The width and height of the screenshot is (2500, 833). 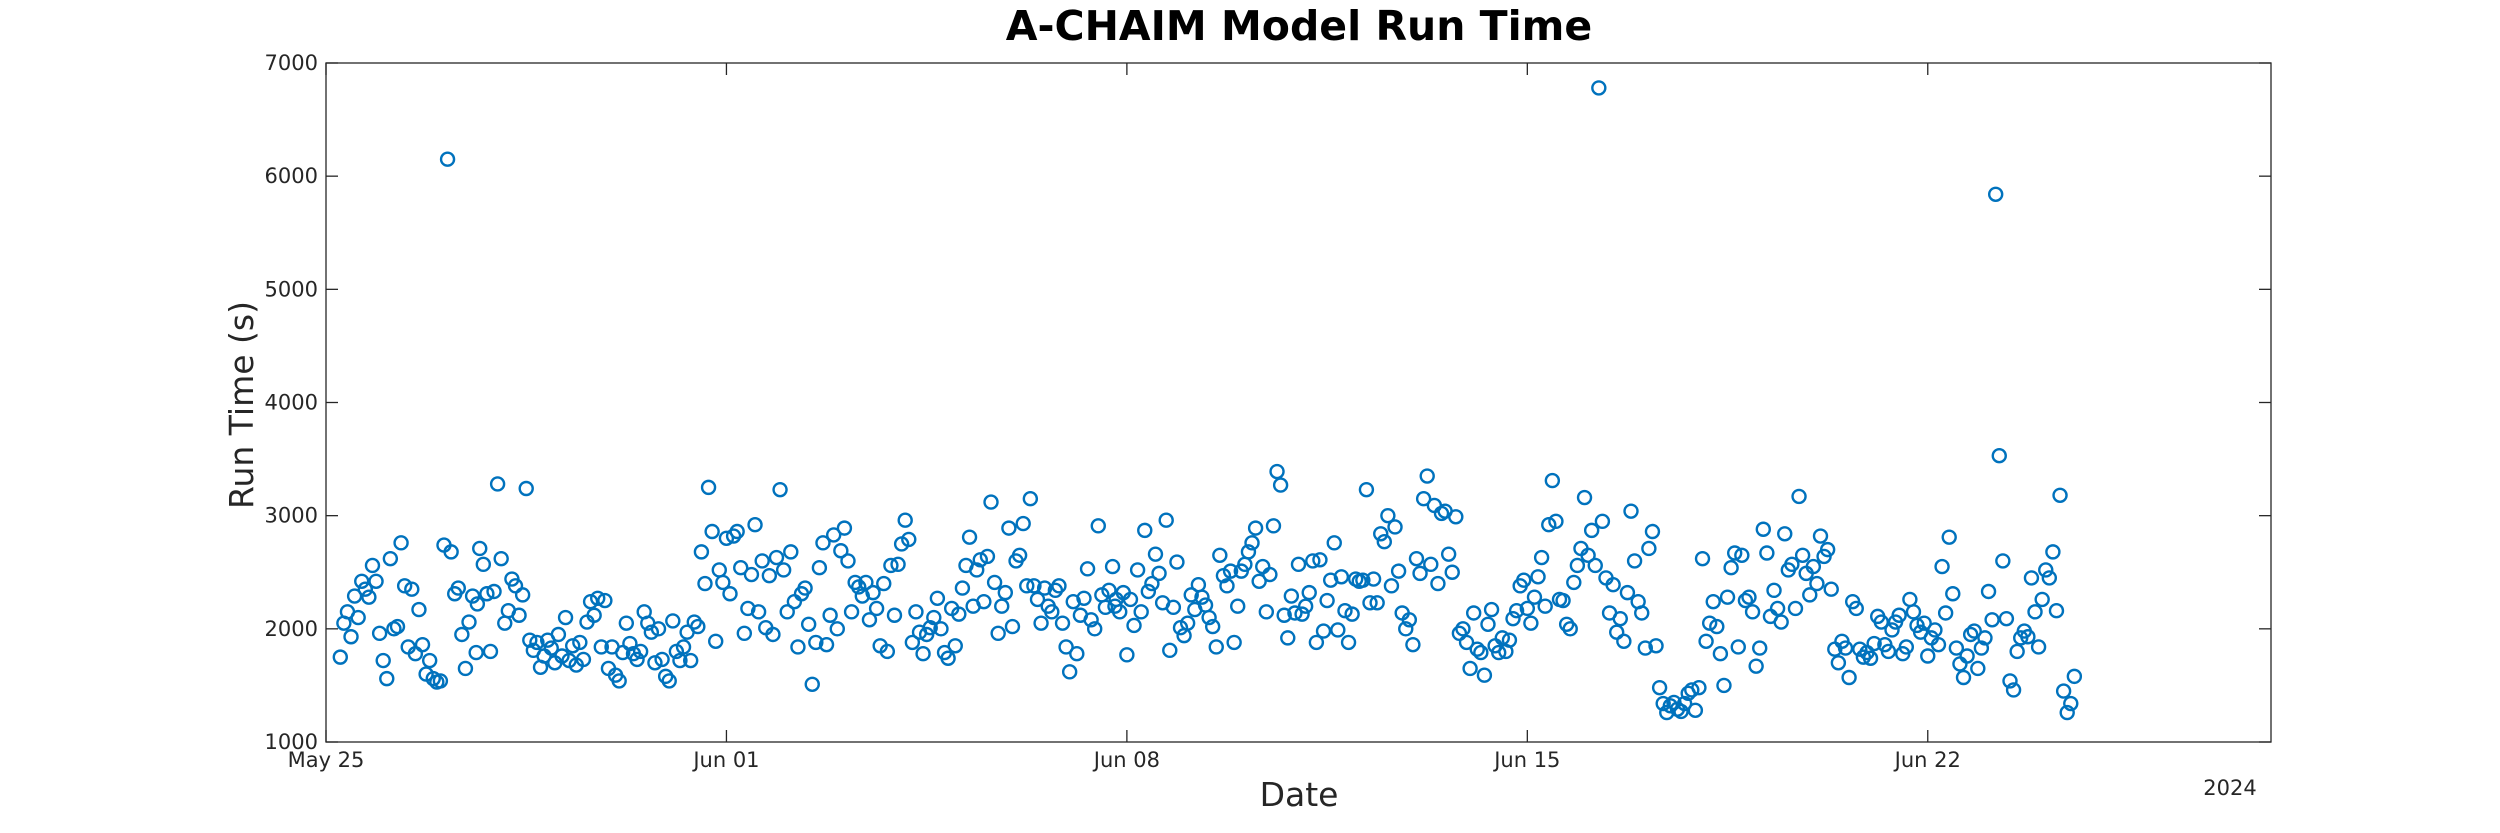 What do you see at coordinates (291, 289) in the screenshot?
I see `y-tick-label: 5000` at bounding box center [291, 289].